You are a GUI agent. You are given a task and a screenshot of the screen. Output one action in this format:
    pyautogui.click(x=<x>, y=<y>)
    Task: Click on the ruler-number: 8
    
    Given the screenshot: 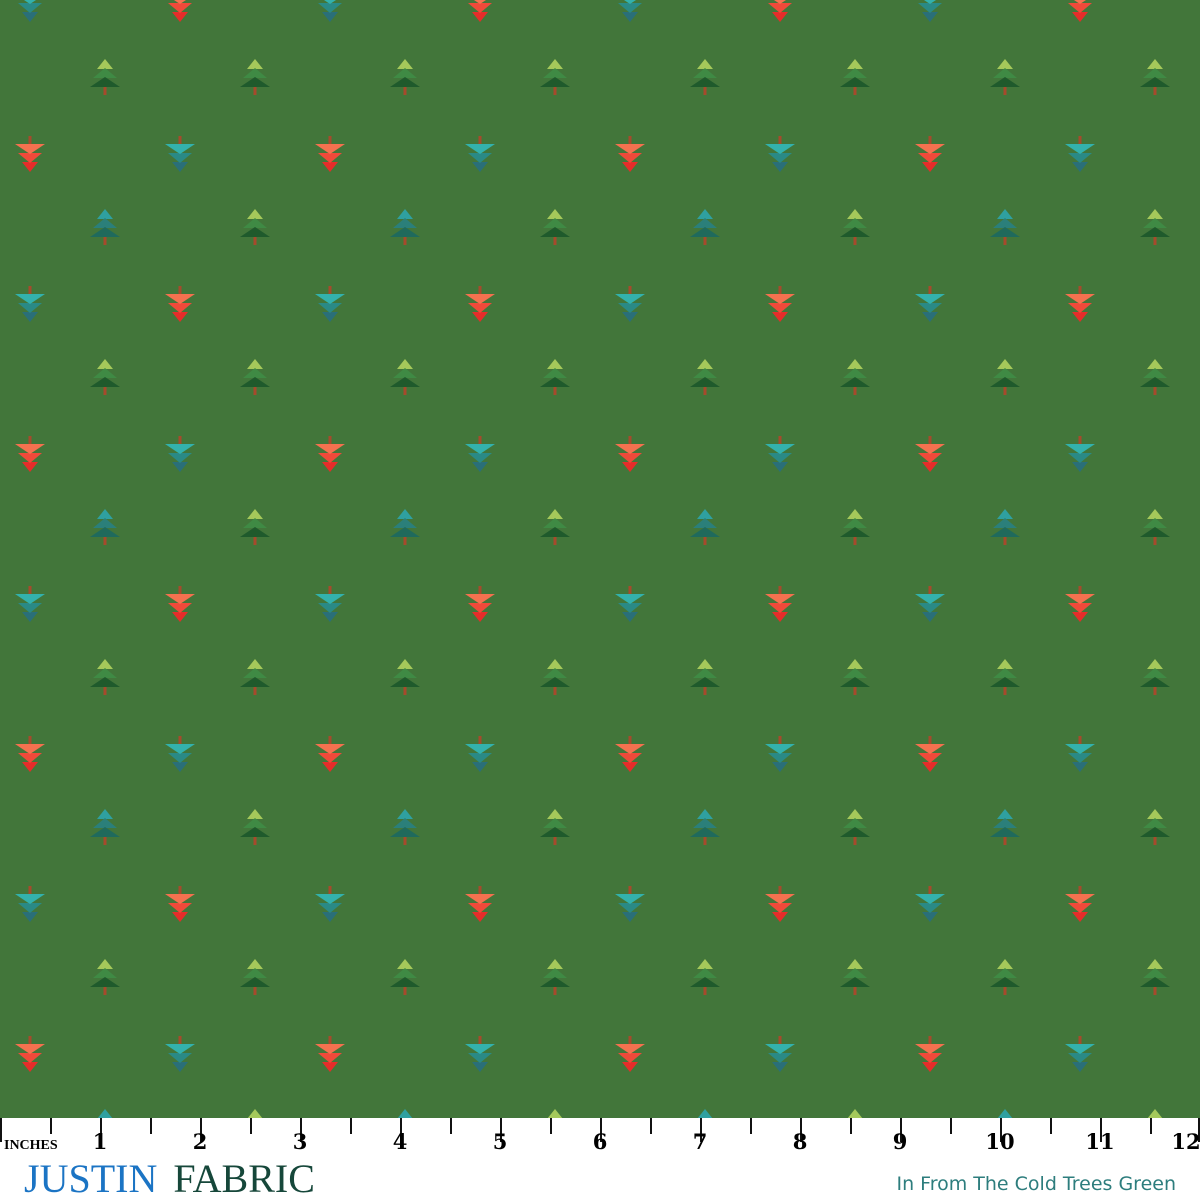 What is the action you would take?
    pyautogui.click(x=800, y=1141)
    